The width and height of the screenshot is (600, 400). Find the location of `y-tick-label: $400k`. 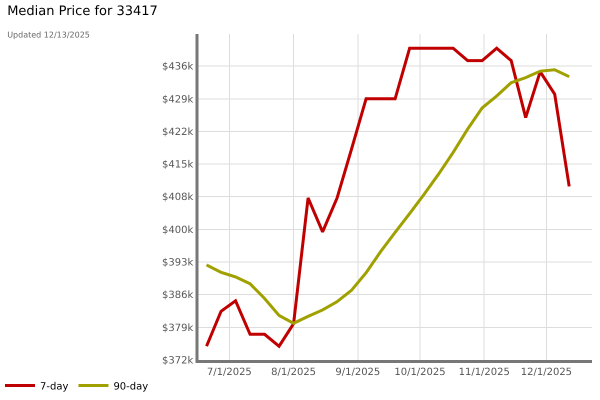

y-tick-label: $400k is located at coordinates (178, 230).